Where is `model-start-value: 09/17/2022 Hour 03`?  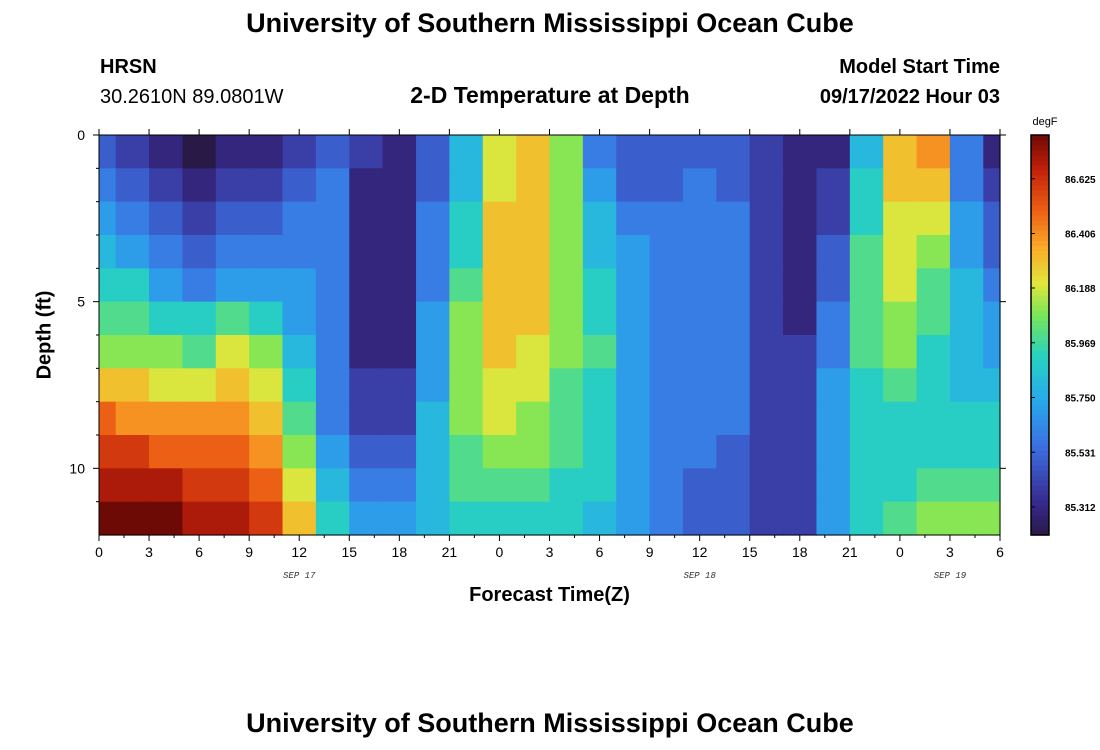
model-start-value: 09/17/2022 Hour 03 is located at coordinates (909, 97).